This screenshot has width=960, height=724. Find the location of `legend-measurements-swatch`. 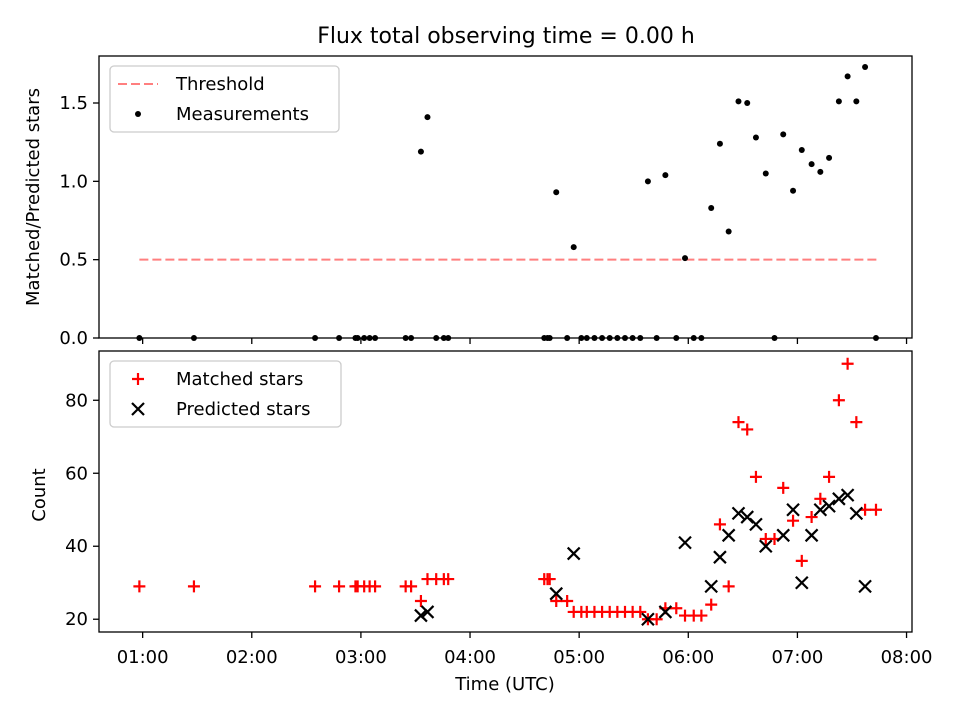

legend-measurements-swatch is located at coordinates (138, 114).